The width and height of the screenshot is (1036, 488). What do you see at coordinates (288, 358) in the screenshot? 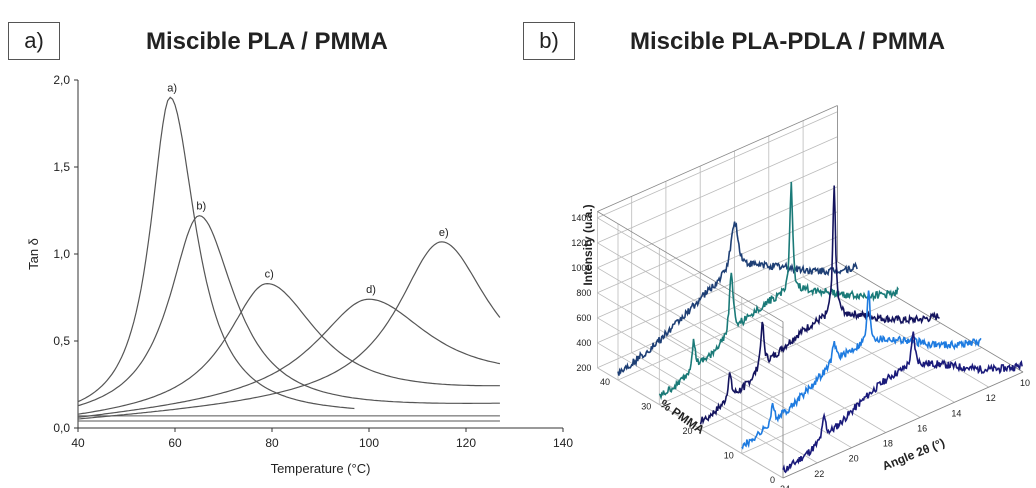
I see `series-line-d` at bounding box center [288, 358].